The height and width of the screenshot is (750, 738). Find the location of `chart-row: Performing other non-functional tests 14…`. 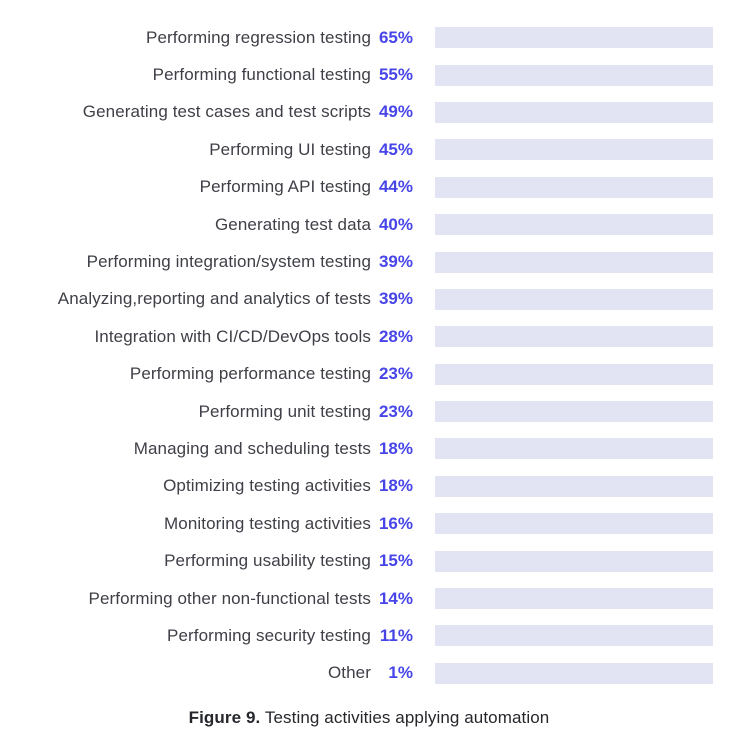

chart-row: Performing other non-functional tests 14… is located at coordinates (369, 598).